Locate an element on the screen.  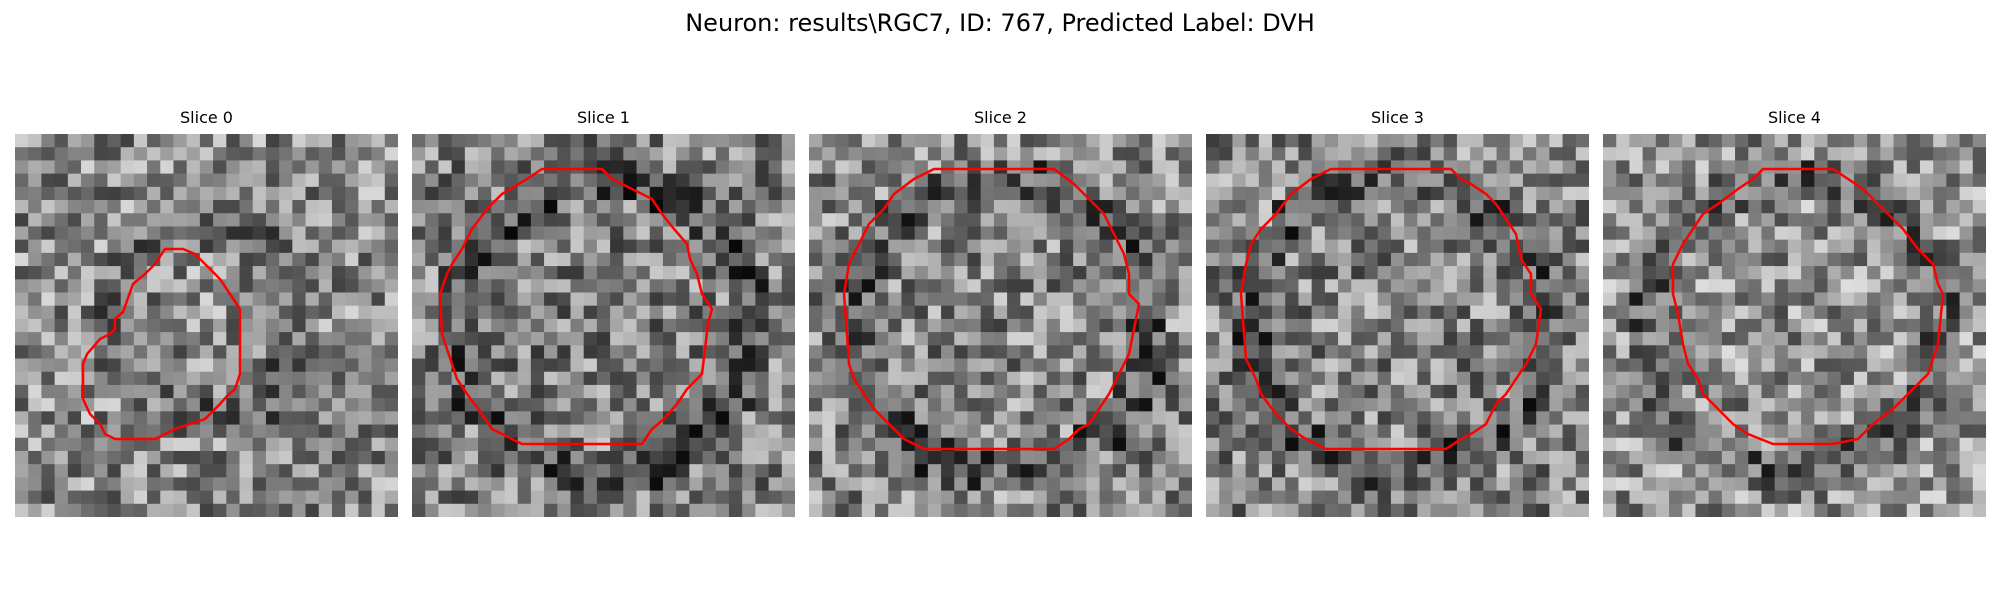
slice-title-3: Slice 3 is located at coordinates (1397, 117).